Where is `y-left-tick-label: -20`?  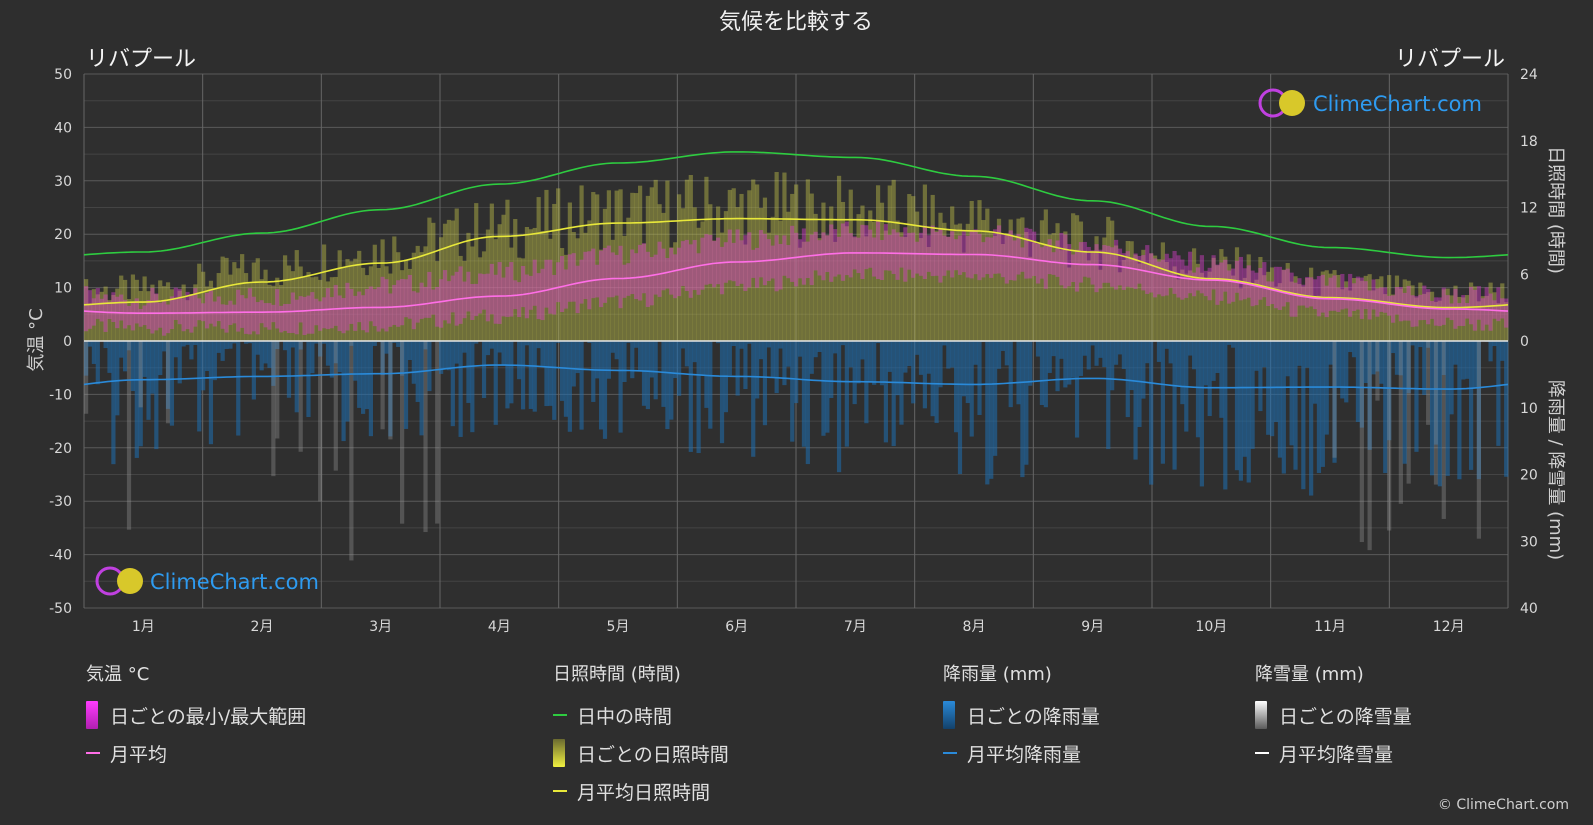
y-left-tick-label: -20 is located at coordinates (60, 449).